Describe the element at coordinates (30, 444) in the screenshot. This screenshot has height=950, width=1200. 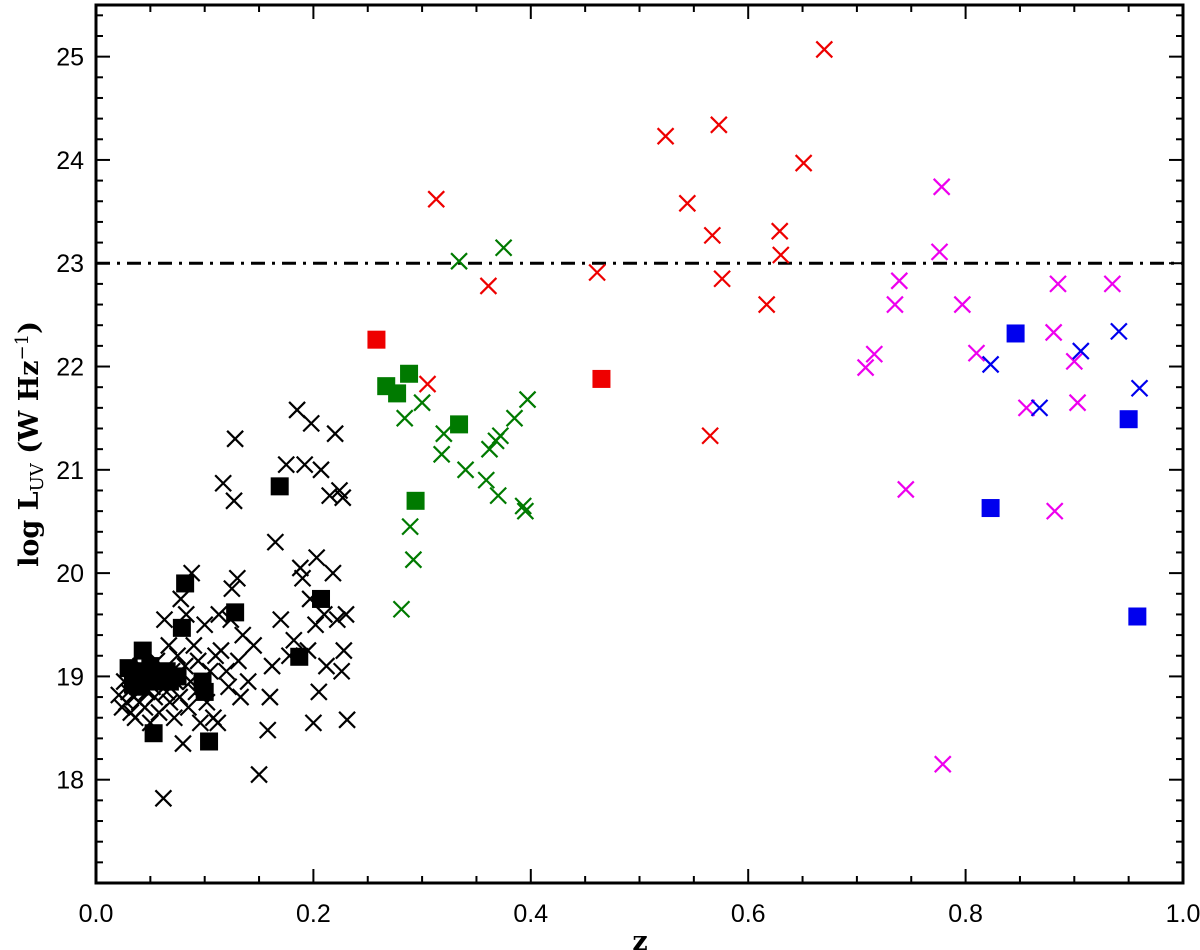
I see `y-axis-label: log LUV (W Hz−1)` at that location.